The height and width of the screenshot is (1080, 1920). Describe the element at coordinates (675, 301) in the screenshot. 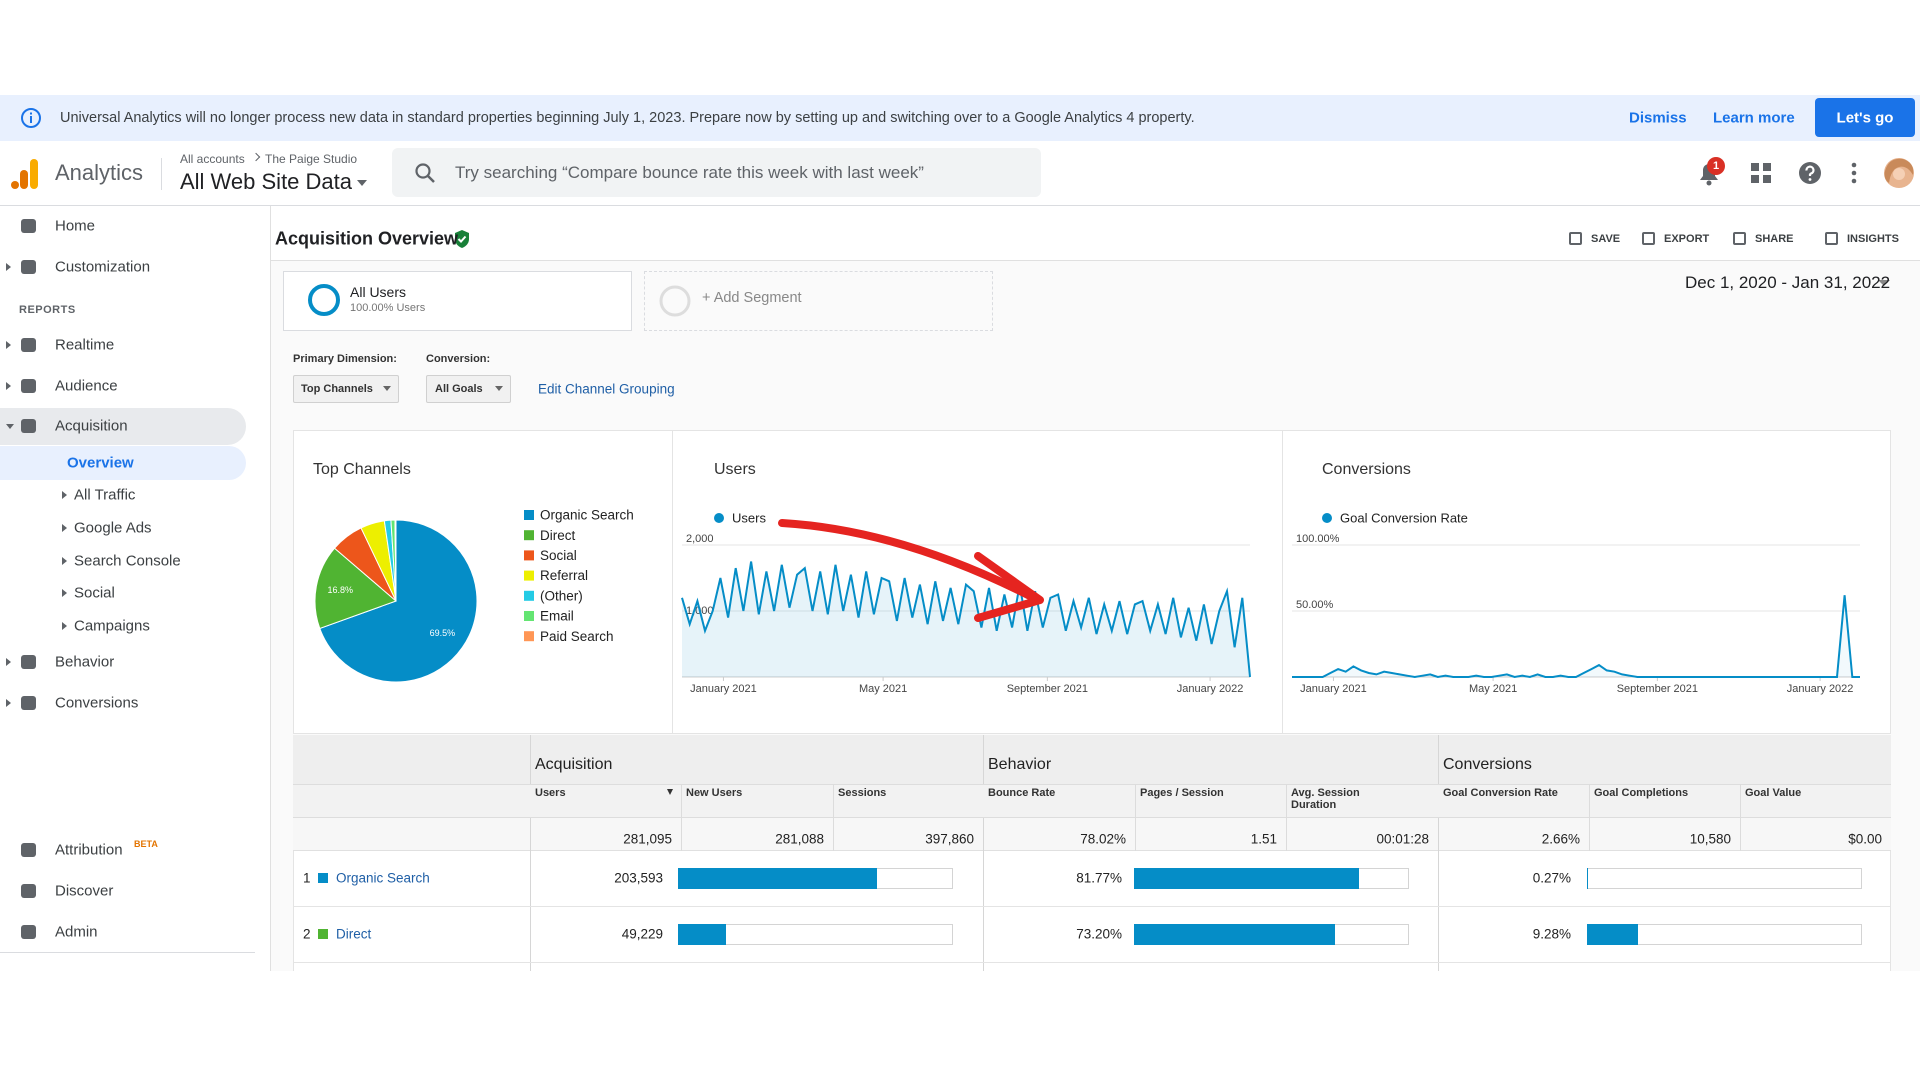

I see `add-segment-circle` at that location.